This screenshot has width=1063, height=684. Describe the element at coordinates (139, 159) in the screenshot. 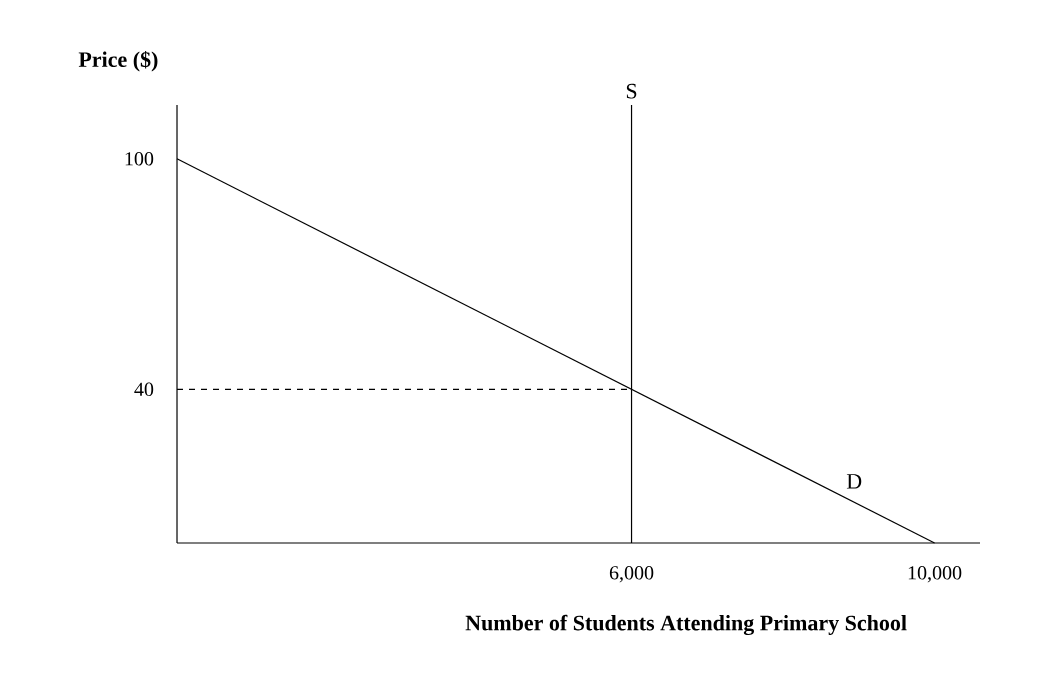

I see `y-tick-label: 100` at that location.